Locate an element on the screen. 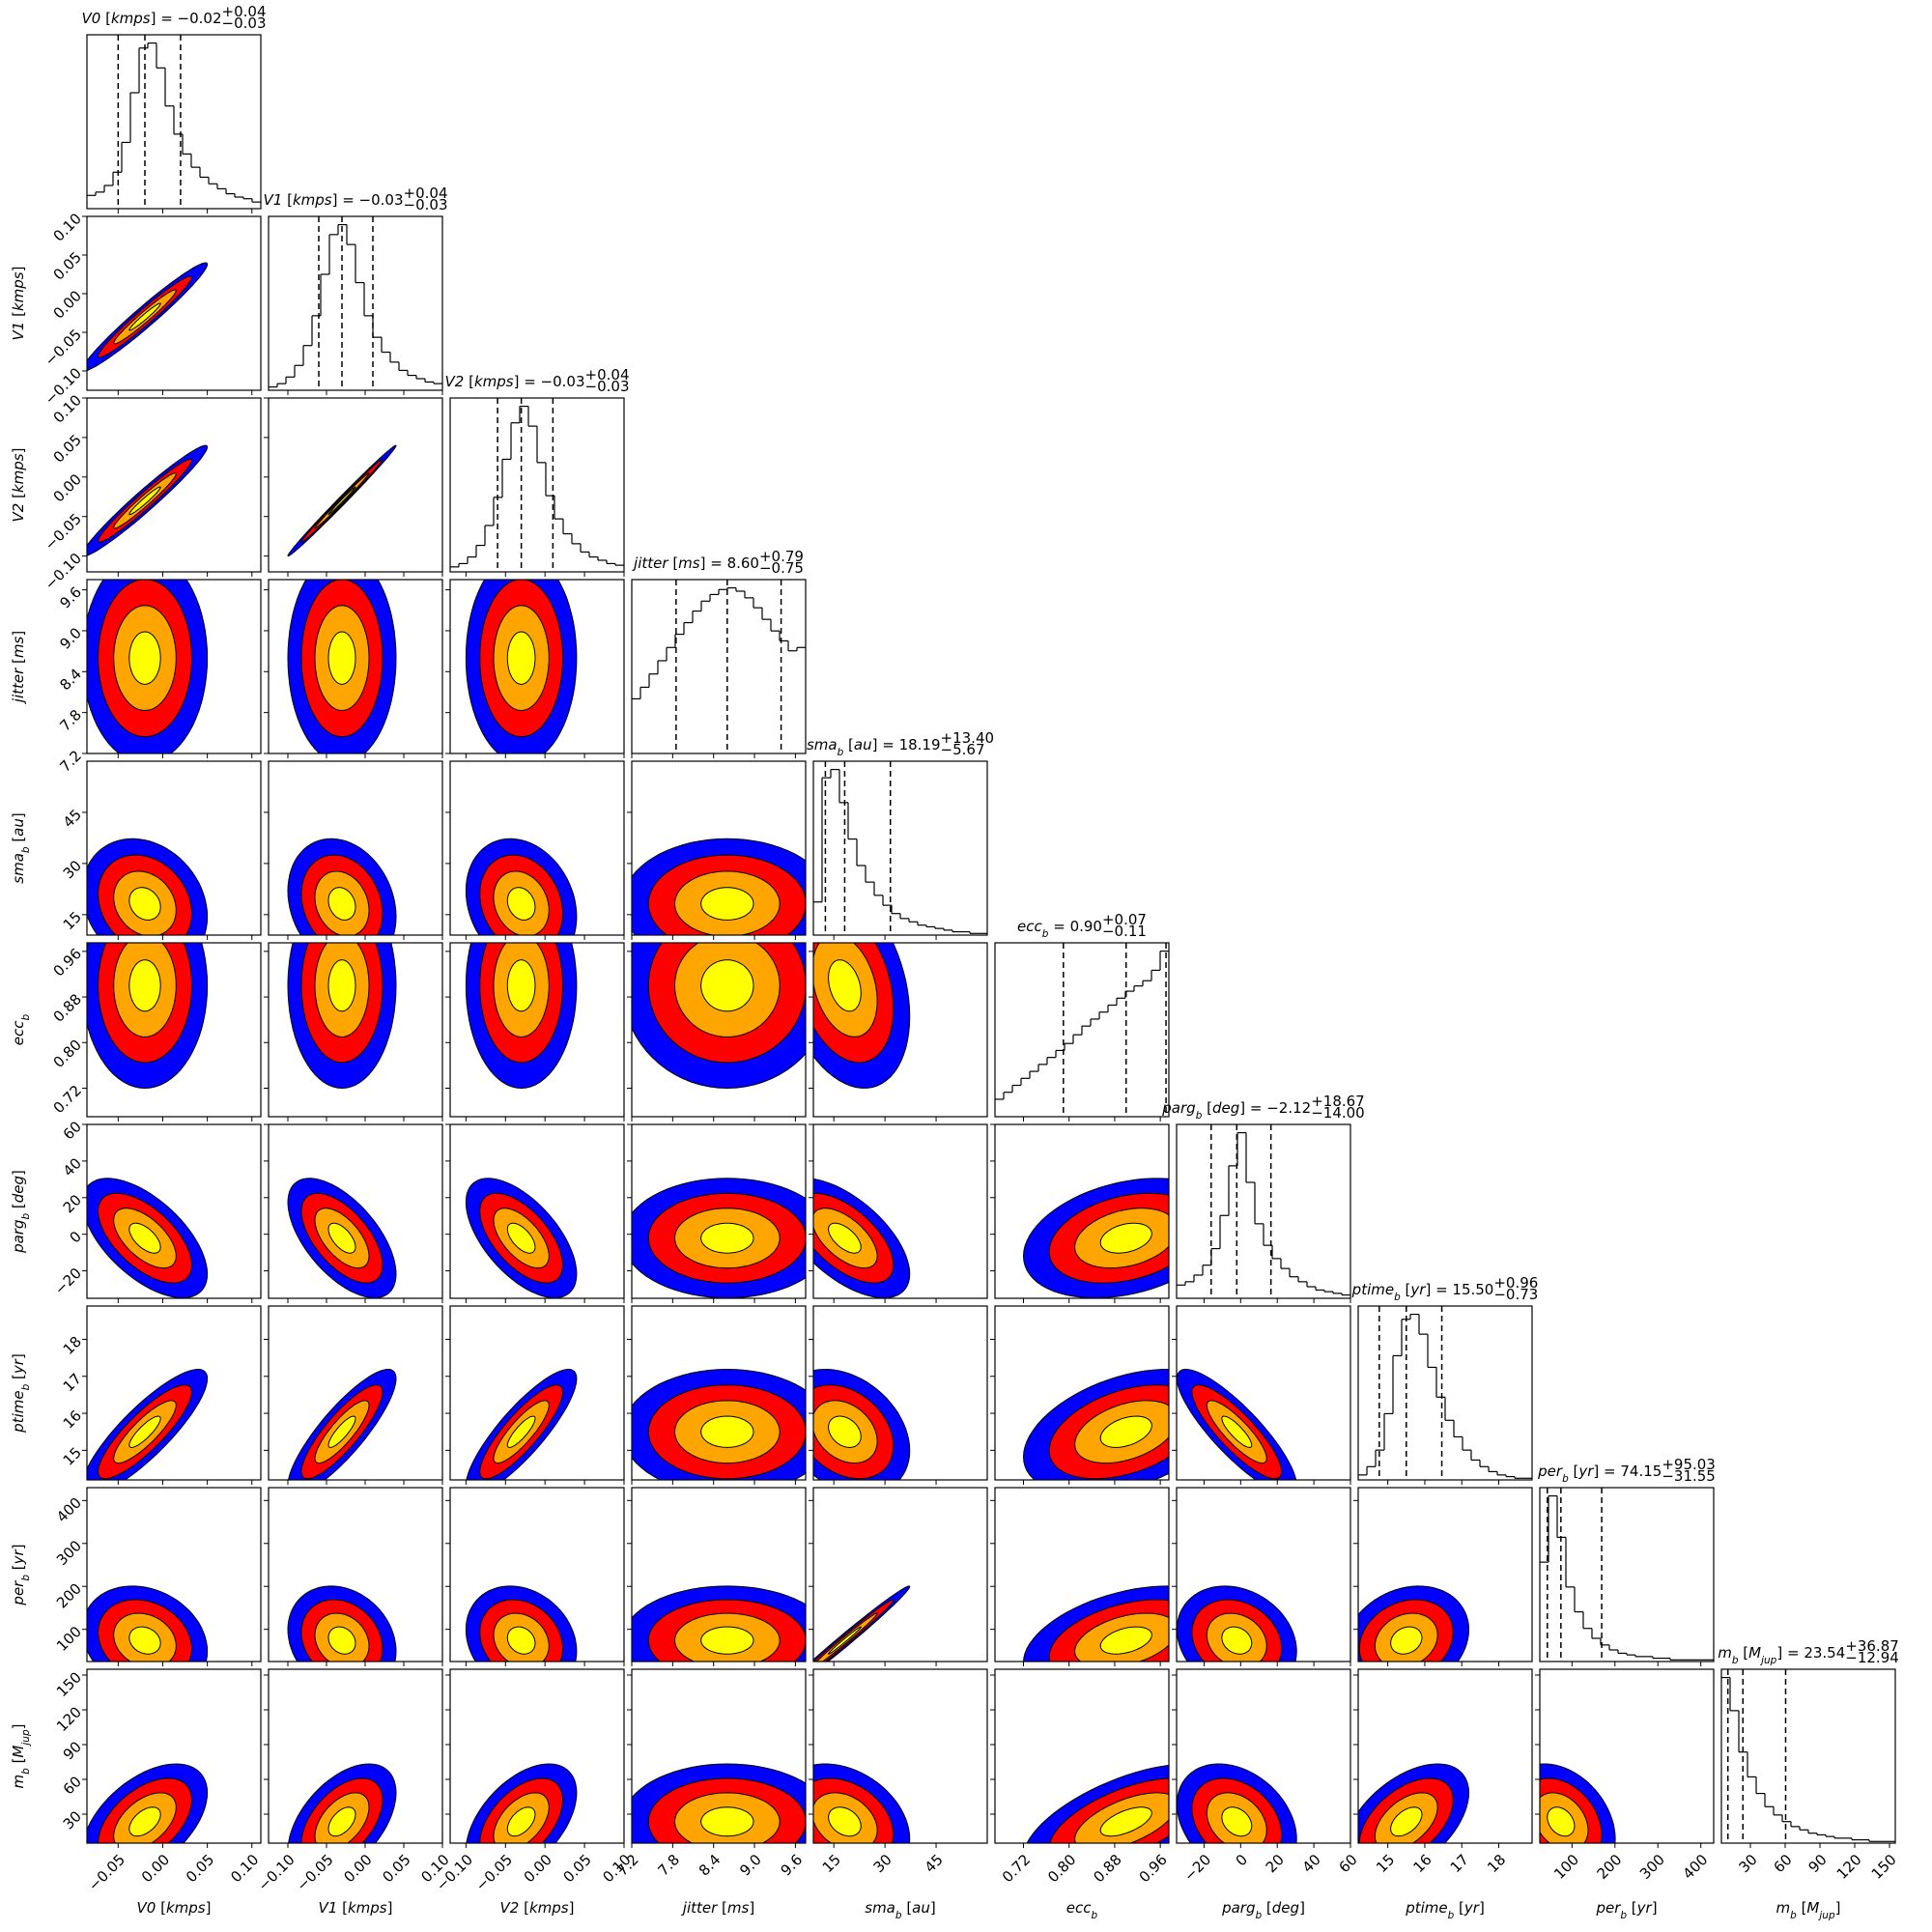 Image resolution: width=1932 pixels, height=1932 pixels. y-axis-label: V2 [kmps] is located at coordinates (18, 485).